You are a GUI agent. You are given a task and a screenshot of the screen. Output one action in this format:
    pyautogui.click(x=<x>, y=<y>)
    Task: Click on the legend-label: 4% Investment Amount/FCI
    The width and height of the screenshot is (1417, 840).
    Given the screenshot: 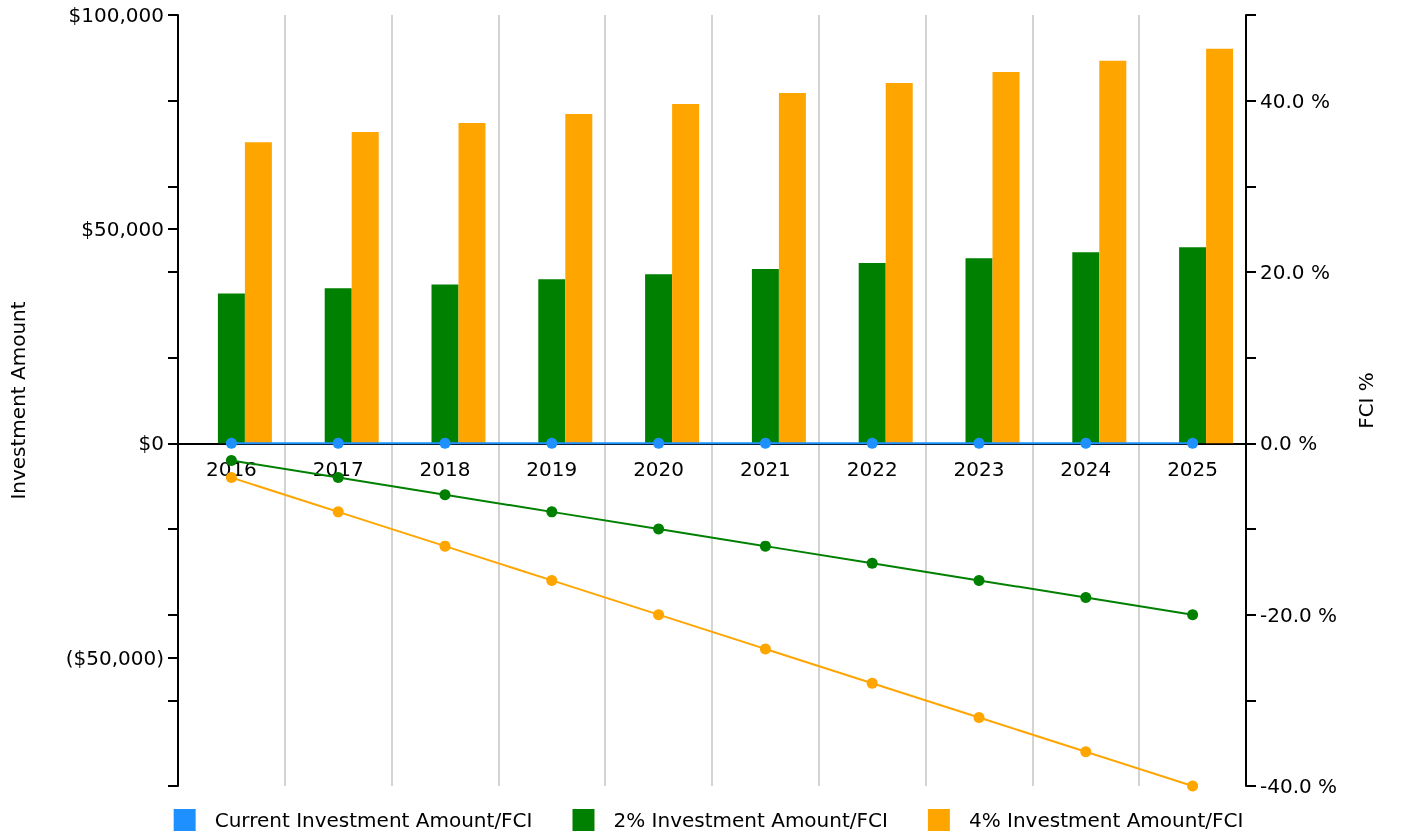 What is the action you would take?
    pyautogui.click(x=1106, y=820)
    